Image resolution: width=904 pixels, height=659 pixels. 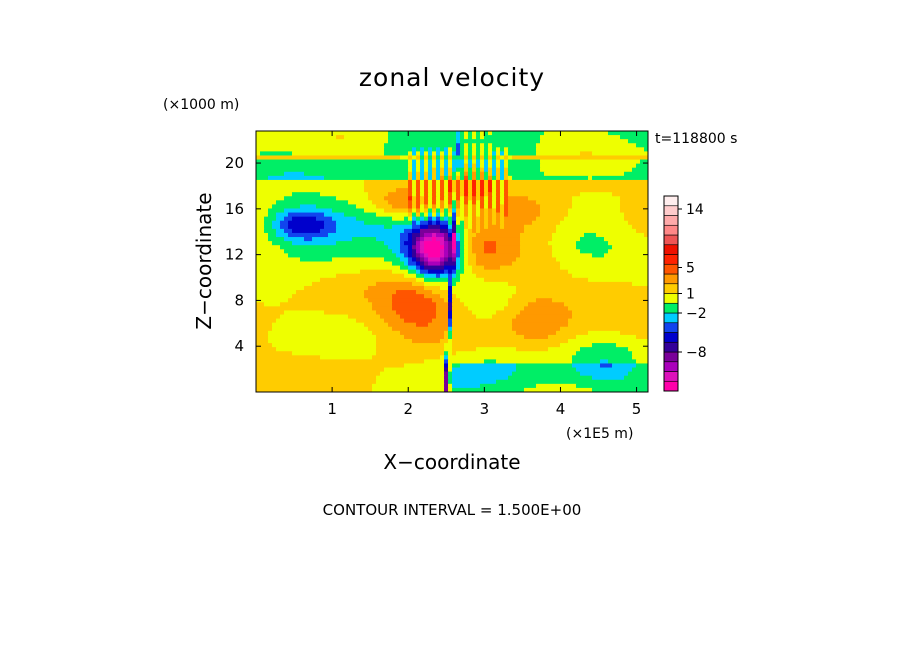 I want to click on time-label: t=118800 s, so click(x=696, y=139).